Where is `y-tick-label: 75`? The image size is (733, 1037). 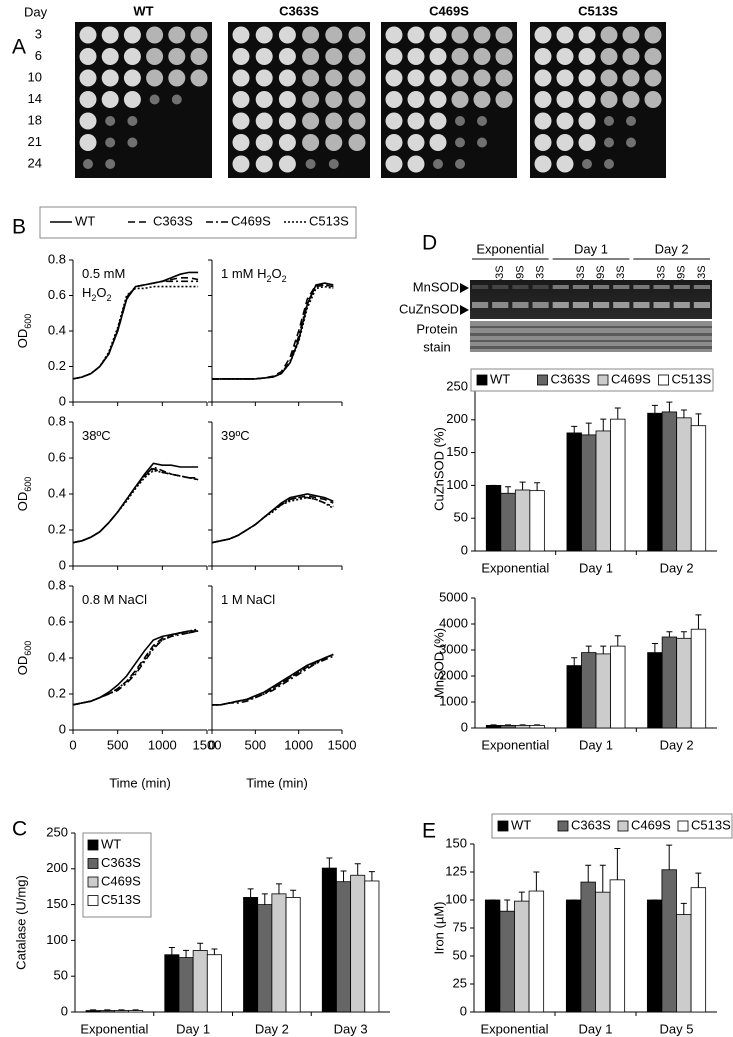 y-tick-label: 75 is located at coordinates (460, 926).